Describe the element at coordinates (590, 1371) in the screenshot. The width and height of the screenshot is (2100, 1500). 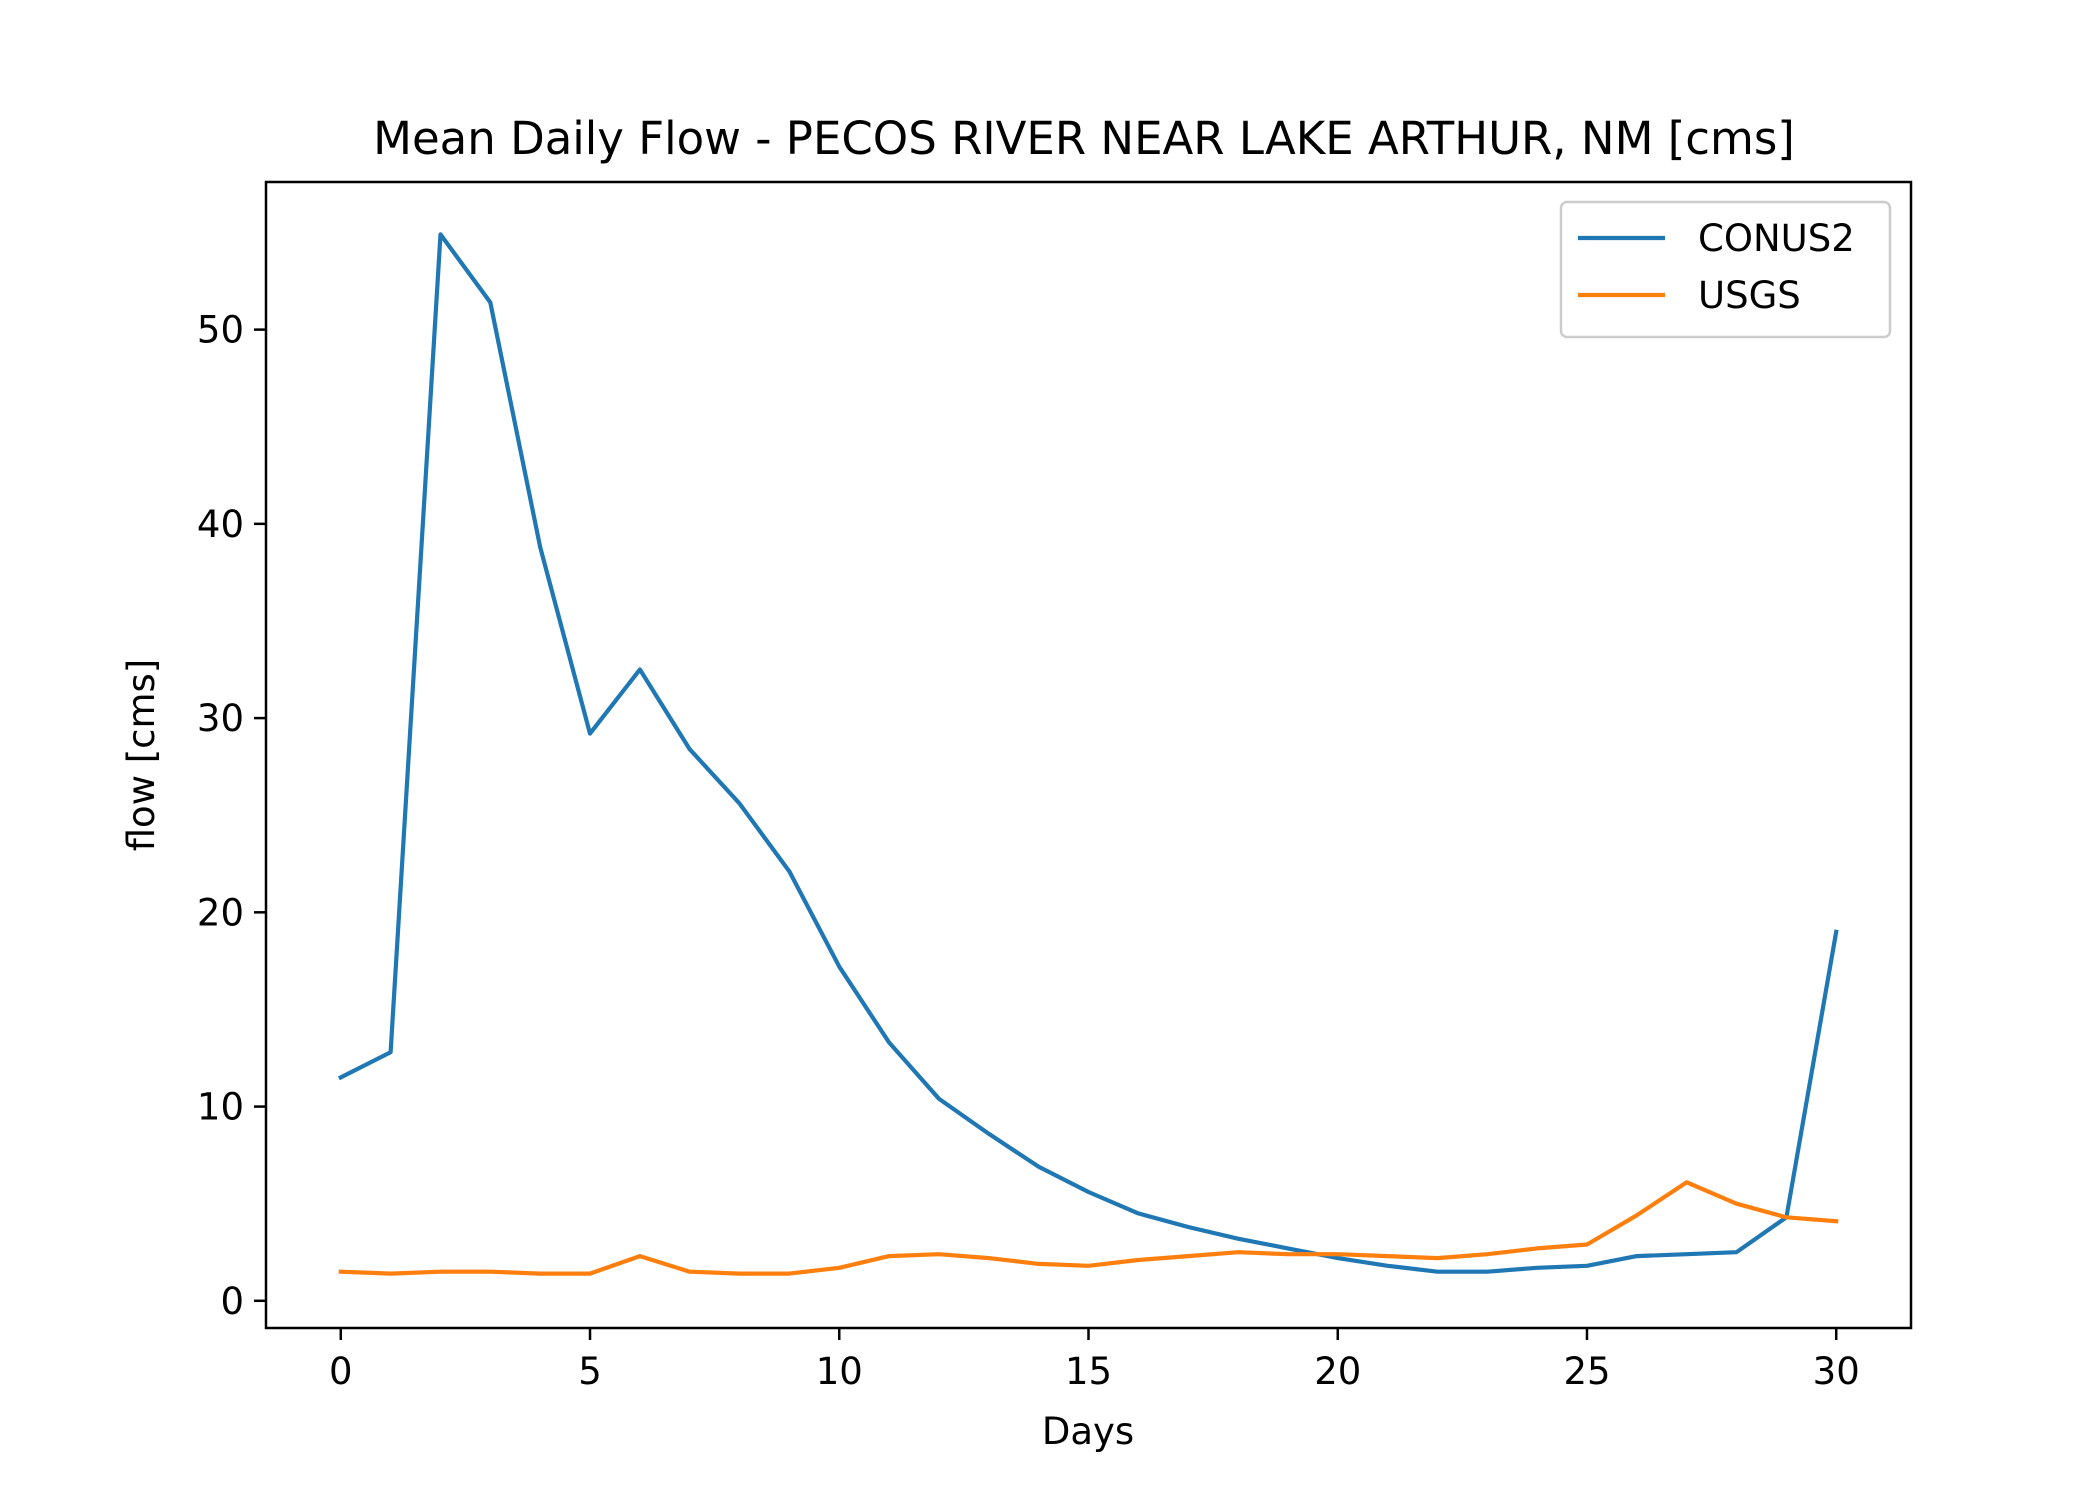
I see `x-tick-label: 5` at that location.